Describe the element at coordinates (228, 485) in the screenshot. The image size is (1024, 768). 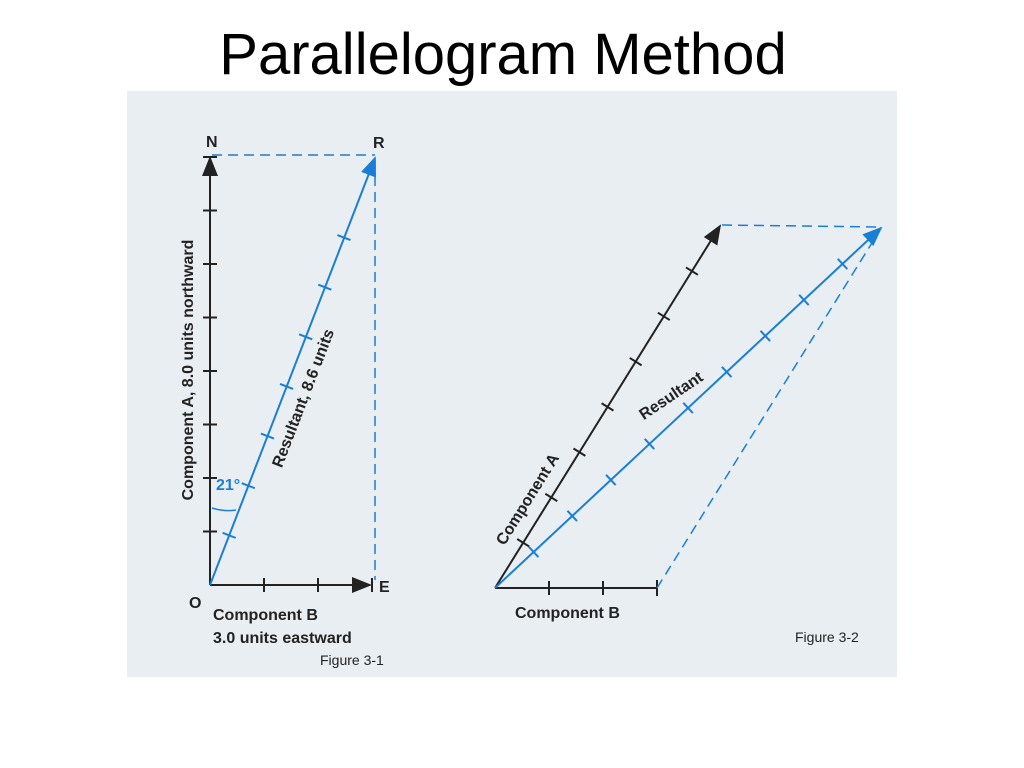
I see `angle-label: 21°` at that location.